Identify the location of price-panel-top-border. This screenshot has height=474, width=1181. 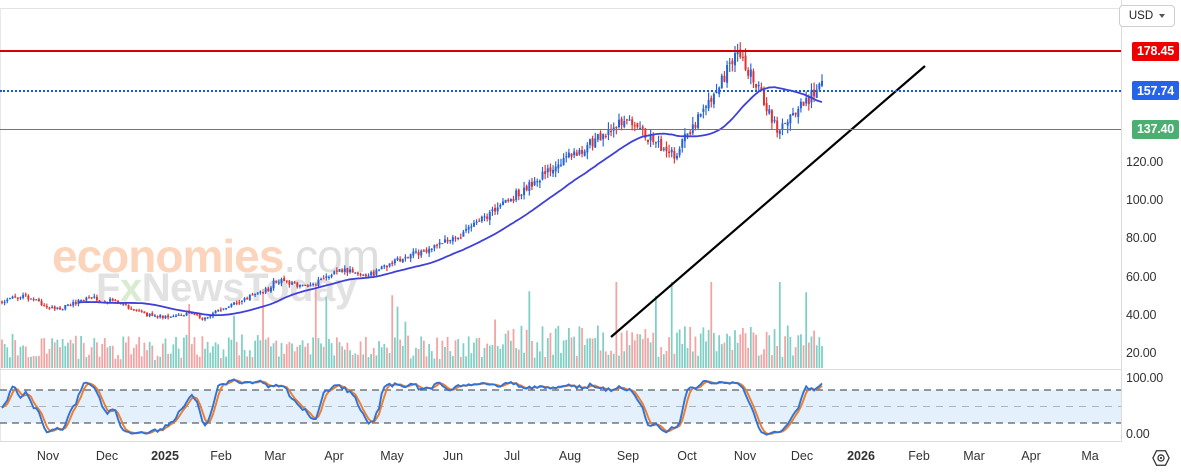
(560, 8).